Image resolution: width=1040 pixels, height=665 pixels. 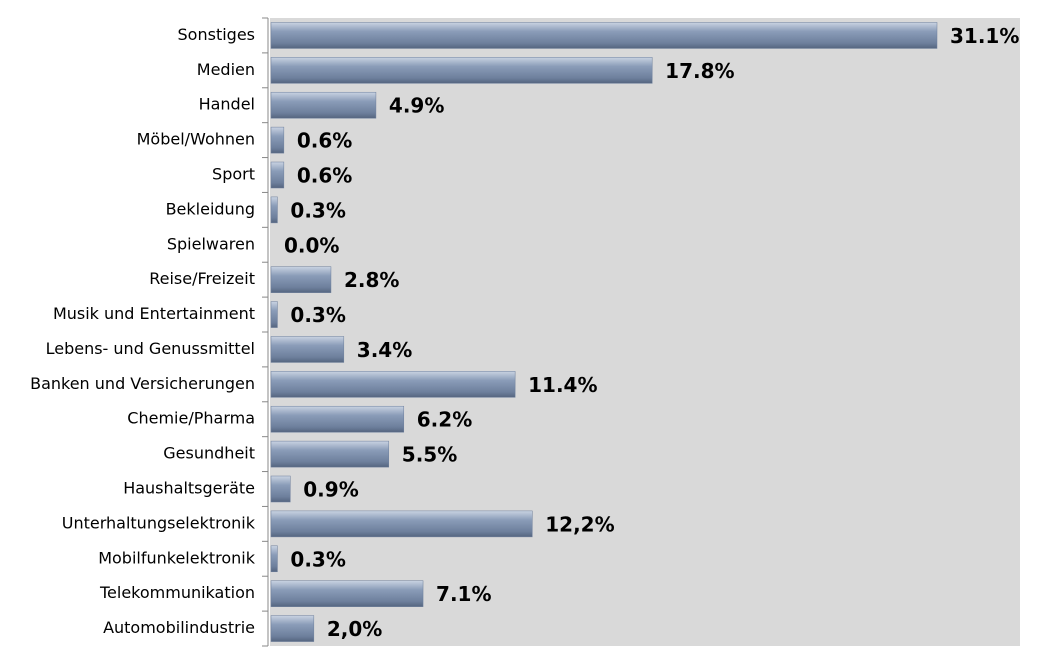 I want to click on value-label: 7.1%, so click(x=463, y=594).